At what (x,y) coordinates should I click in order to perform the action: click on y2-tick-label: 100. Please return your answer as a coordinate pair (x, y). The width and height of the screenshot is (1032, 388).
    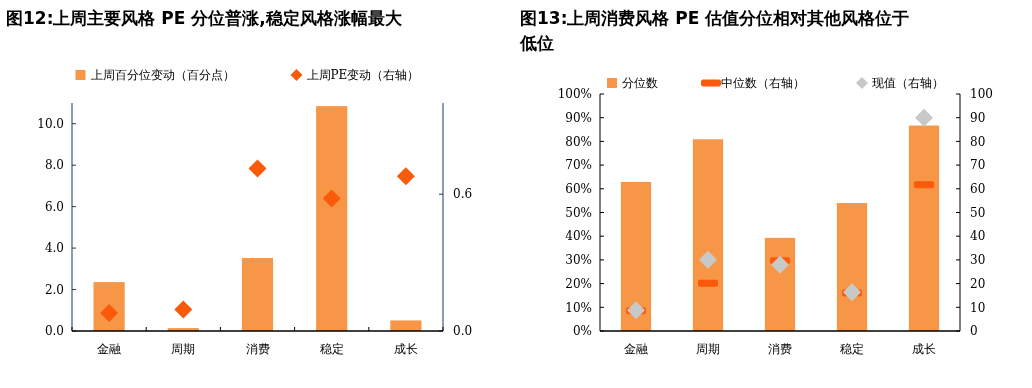
    Looking at the image, I should click on (981, 94).